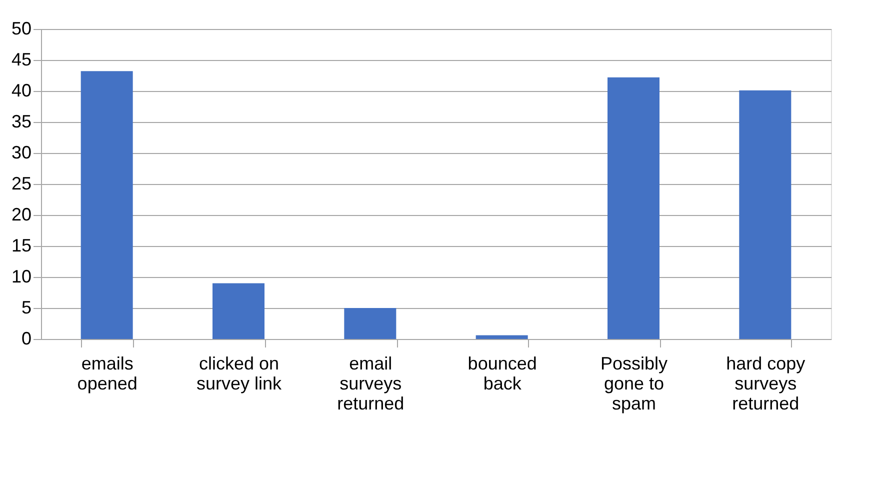  Describe the element at coordinates (239, 374) in the screenshot. I see `x-tick-label: clicked on survey link` at that location.